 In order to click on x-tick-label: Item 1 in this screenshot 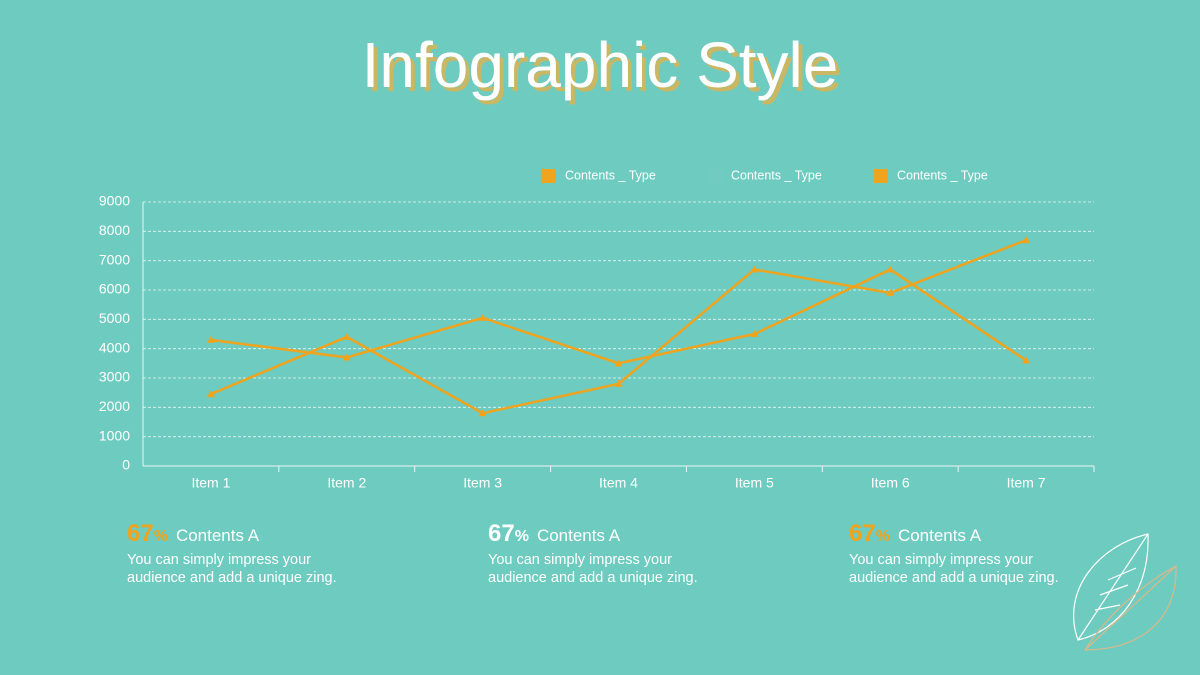, I will do `click(210, 483)`.